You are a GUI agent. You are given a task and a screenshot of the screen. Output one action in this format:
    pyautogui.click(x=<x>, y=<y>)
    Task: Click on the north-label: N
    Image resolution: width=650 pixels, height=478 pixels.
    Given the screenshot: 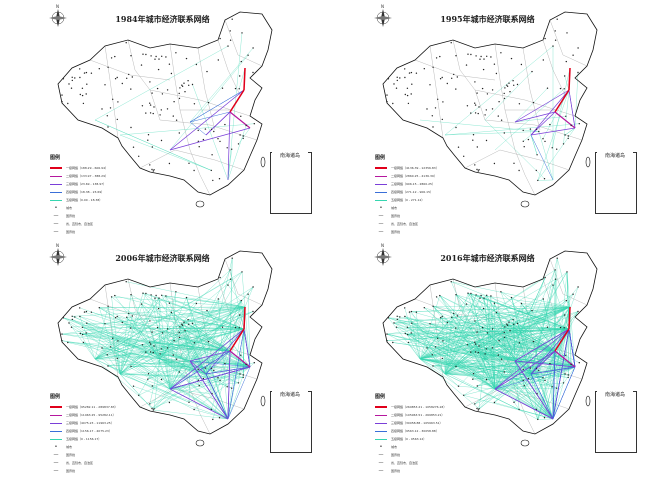 What is the action you would take?
    pyautogui.click(x=57, y=6)
    